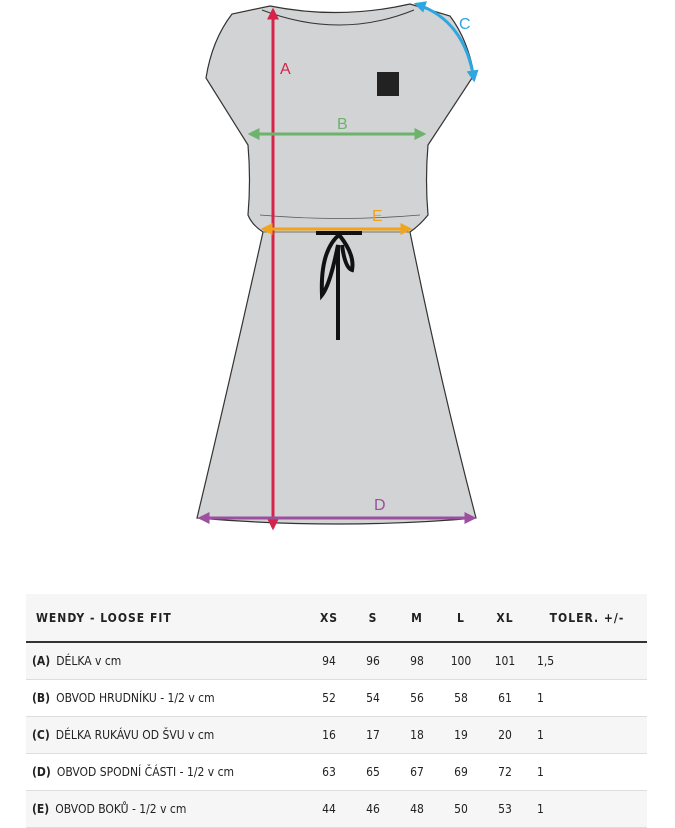 This screenshot has height=828, width=675. What do you see at coordinates (135, 698) in the screenshot?
I see `row-text: OBVOD HRUDNÍKU - 1/2 v cm` at bounding box center [135, 698].